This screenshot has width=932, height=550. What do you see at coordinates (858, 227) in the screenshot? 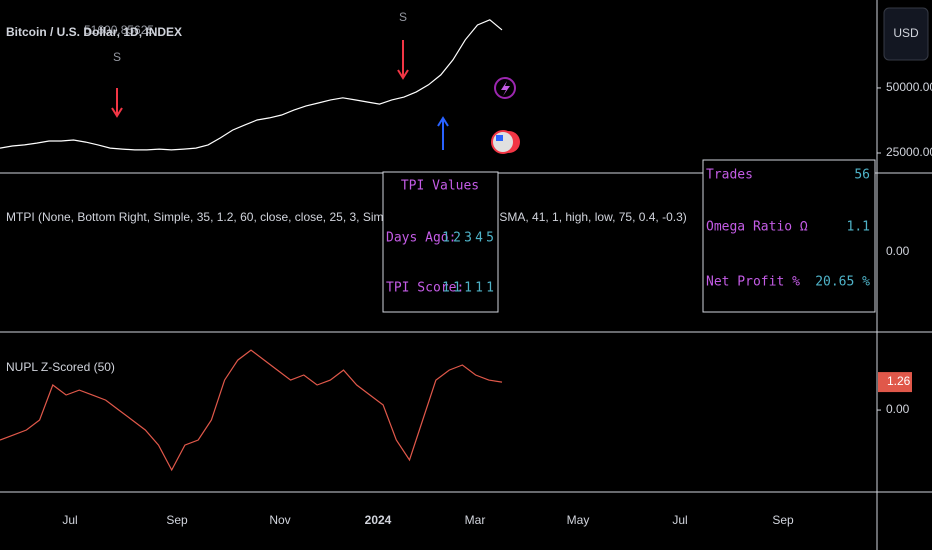
I see `stat-value: 1.1` at bounding box center [858, 227].